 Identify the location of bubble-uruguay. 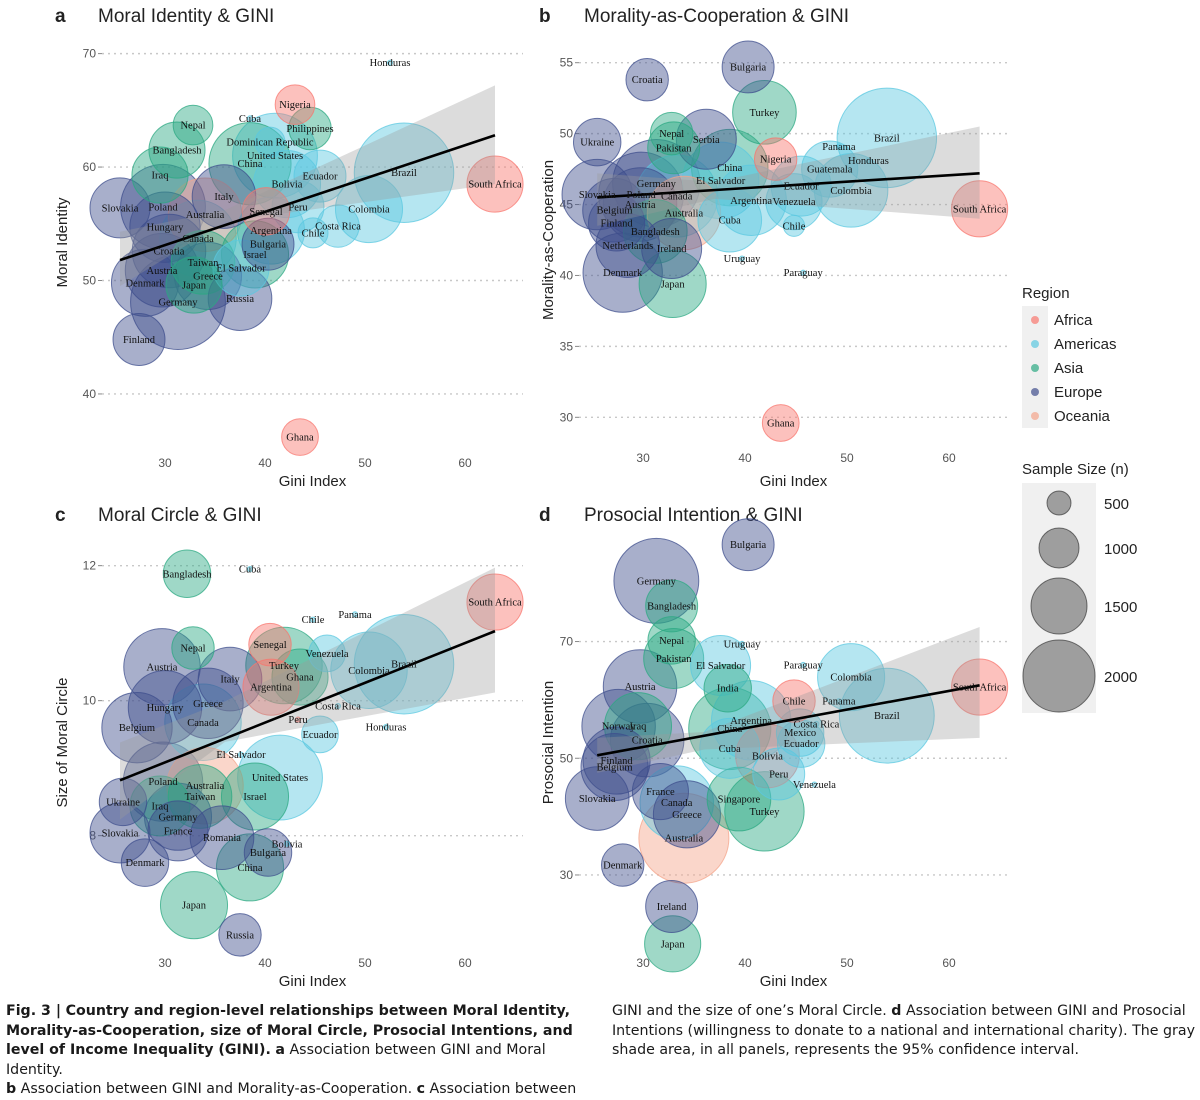
(742, 258).